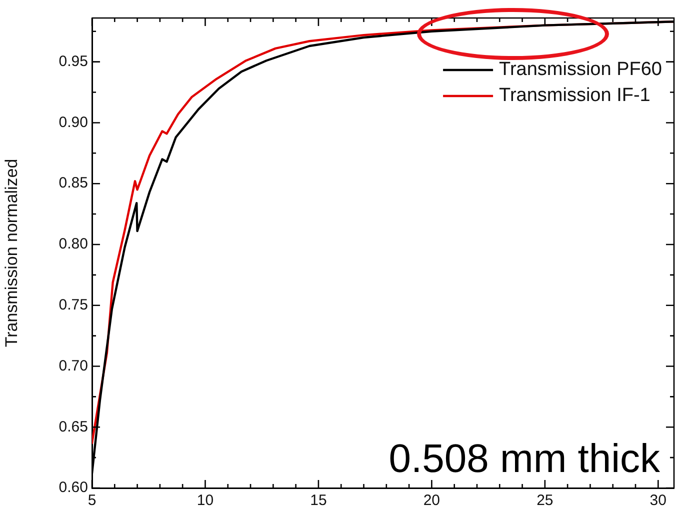  What do you see at coordinates (11, 253) in the screenshot?
I see `y-axis-title: Transmission normalized` at bounding box center [11, 253].